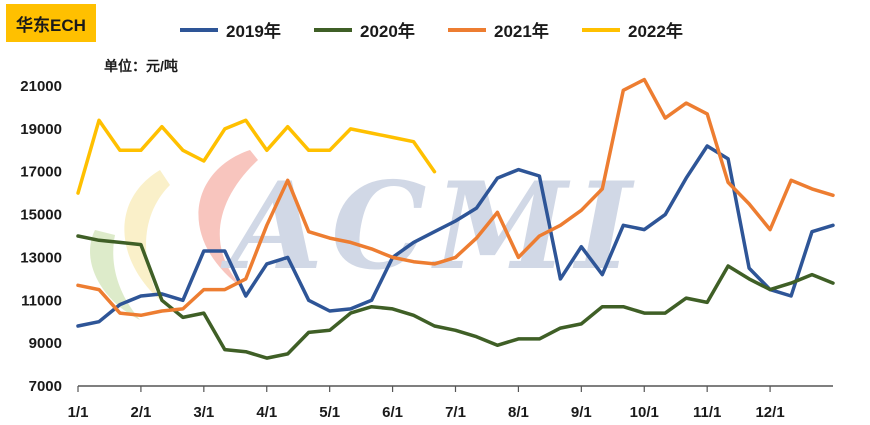  What do you see at coordinates (41, 172) in the screenshot?
I see `y-tick-label: 17000` at bounding box center [41, 172].